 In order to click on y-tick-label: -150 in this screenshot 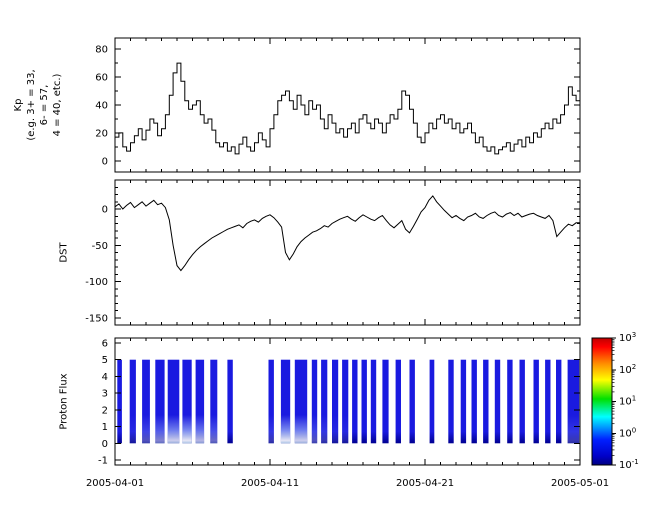, I will do `click(96, 318)`.